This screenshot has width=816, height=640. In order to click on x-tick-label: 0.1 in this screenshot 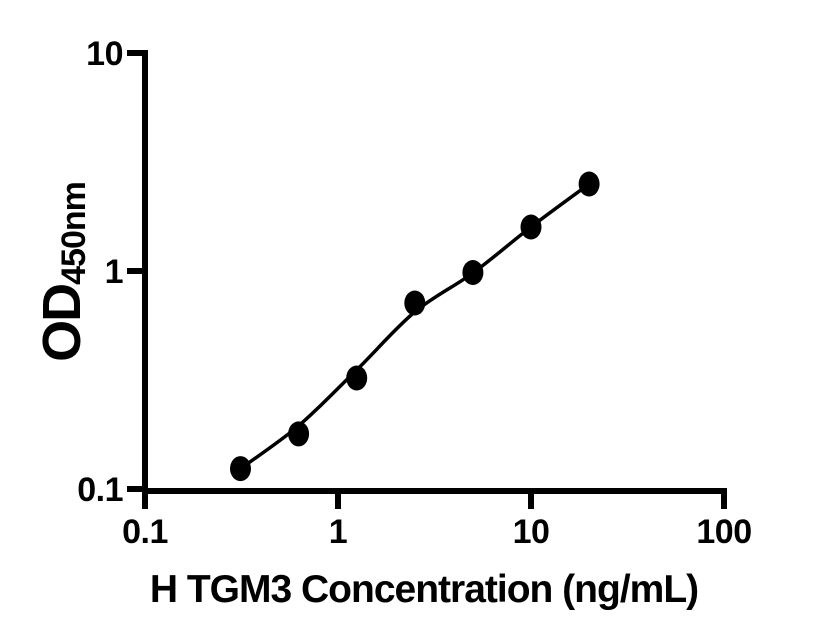, I will do `click(145, 532)`.